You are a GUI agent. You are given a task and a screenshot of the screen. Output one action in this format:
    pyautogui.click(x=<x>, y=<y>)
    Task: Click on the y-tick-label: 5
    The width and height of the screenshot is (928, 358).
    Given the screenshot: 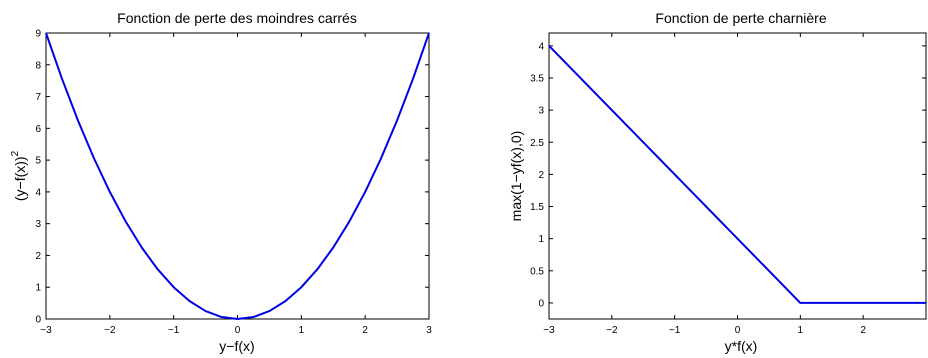 What is the action you would take?
    pyautogui.click(x=38, y=161)
    